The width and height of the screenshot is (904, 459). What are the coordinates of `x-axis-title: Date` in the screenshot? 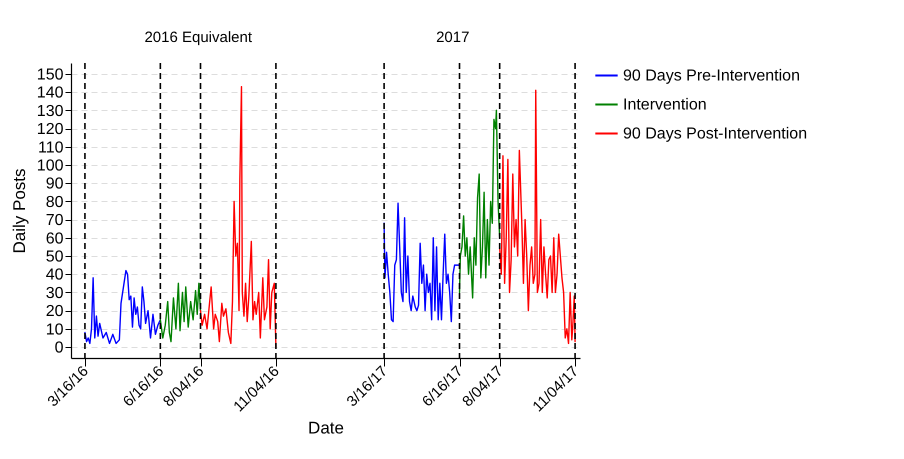 It's located at (326, 428).